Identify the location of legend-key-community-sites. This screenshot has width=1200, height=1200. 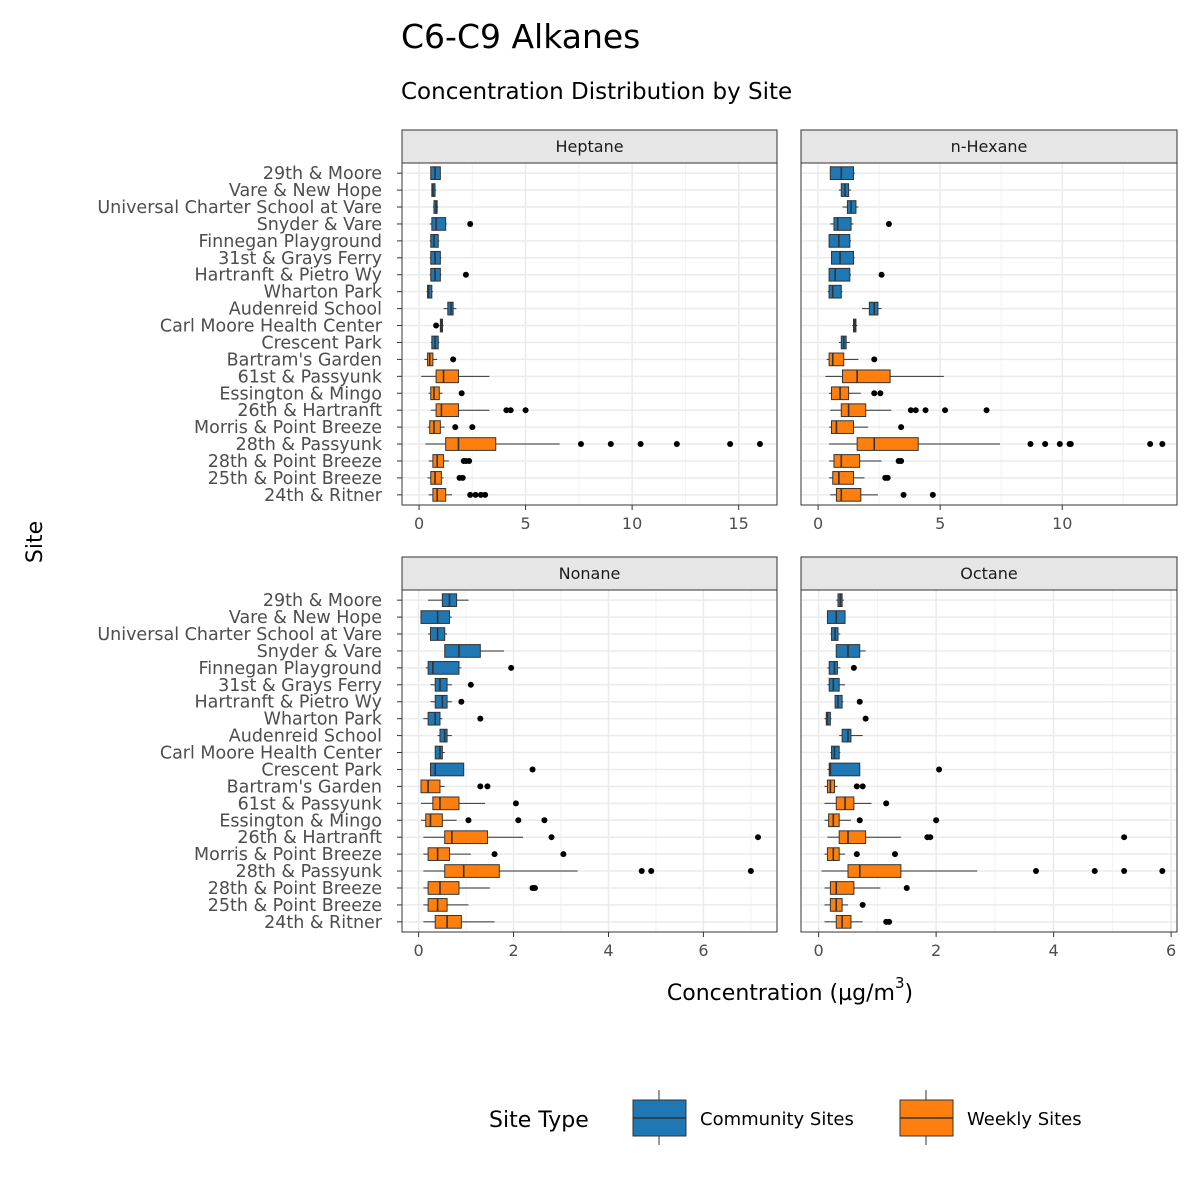
(659, 1117).